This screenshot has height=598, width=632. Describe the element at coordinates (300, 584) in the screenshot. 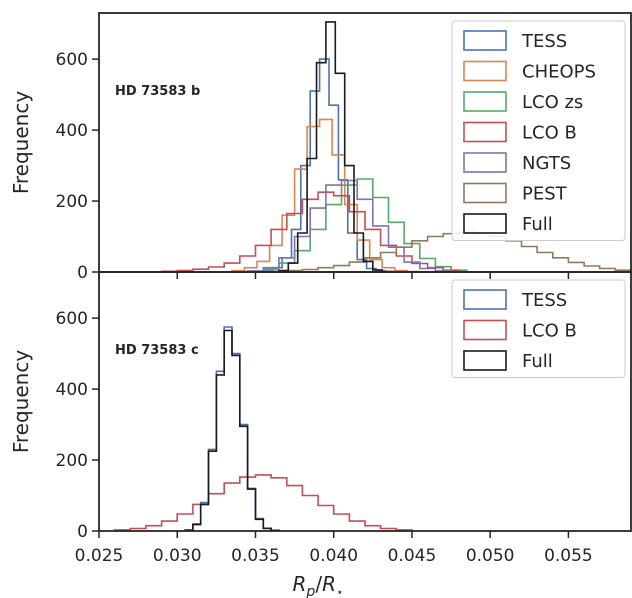

I see `x-axis-label-main: R` at that location.